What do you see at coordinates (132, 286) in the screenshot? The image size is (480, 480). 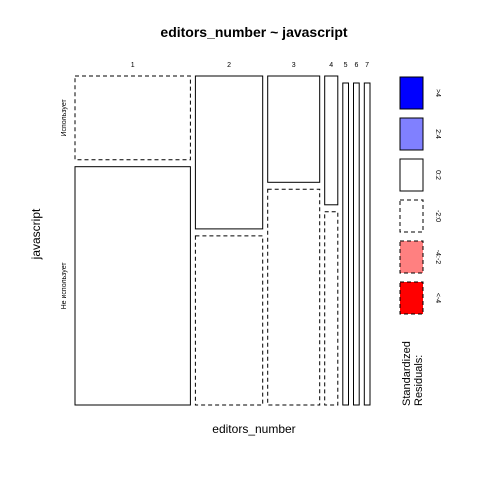 I see `mosaic-cell-1-not-uses` at bounding box center [132, 286].